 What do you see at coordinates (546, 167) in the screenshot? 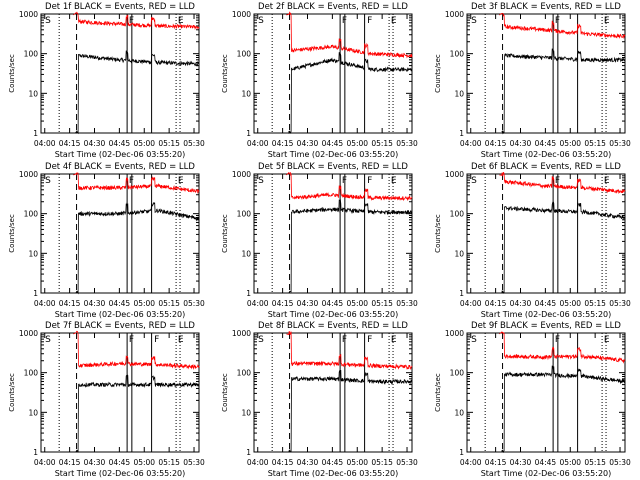
I see `panel-title: Det 6f BLACK = Events, RED = LLD` at bounding box center [546, 167].